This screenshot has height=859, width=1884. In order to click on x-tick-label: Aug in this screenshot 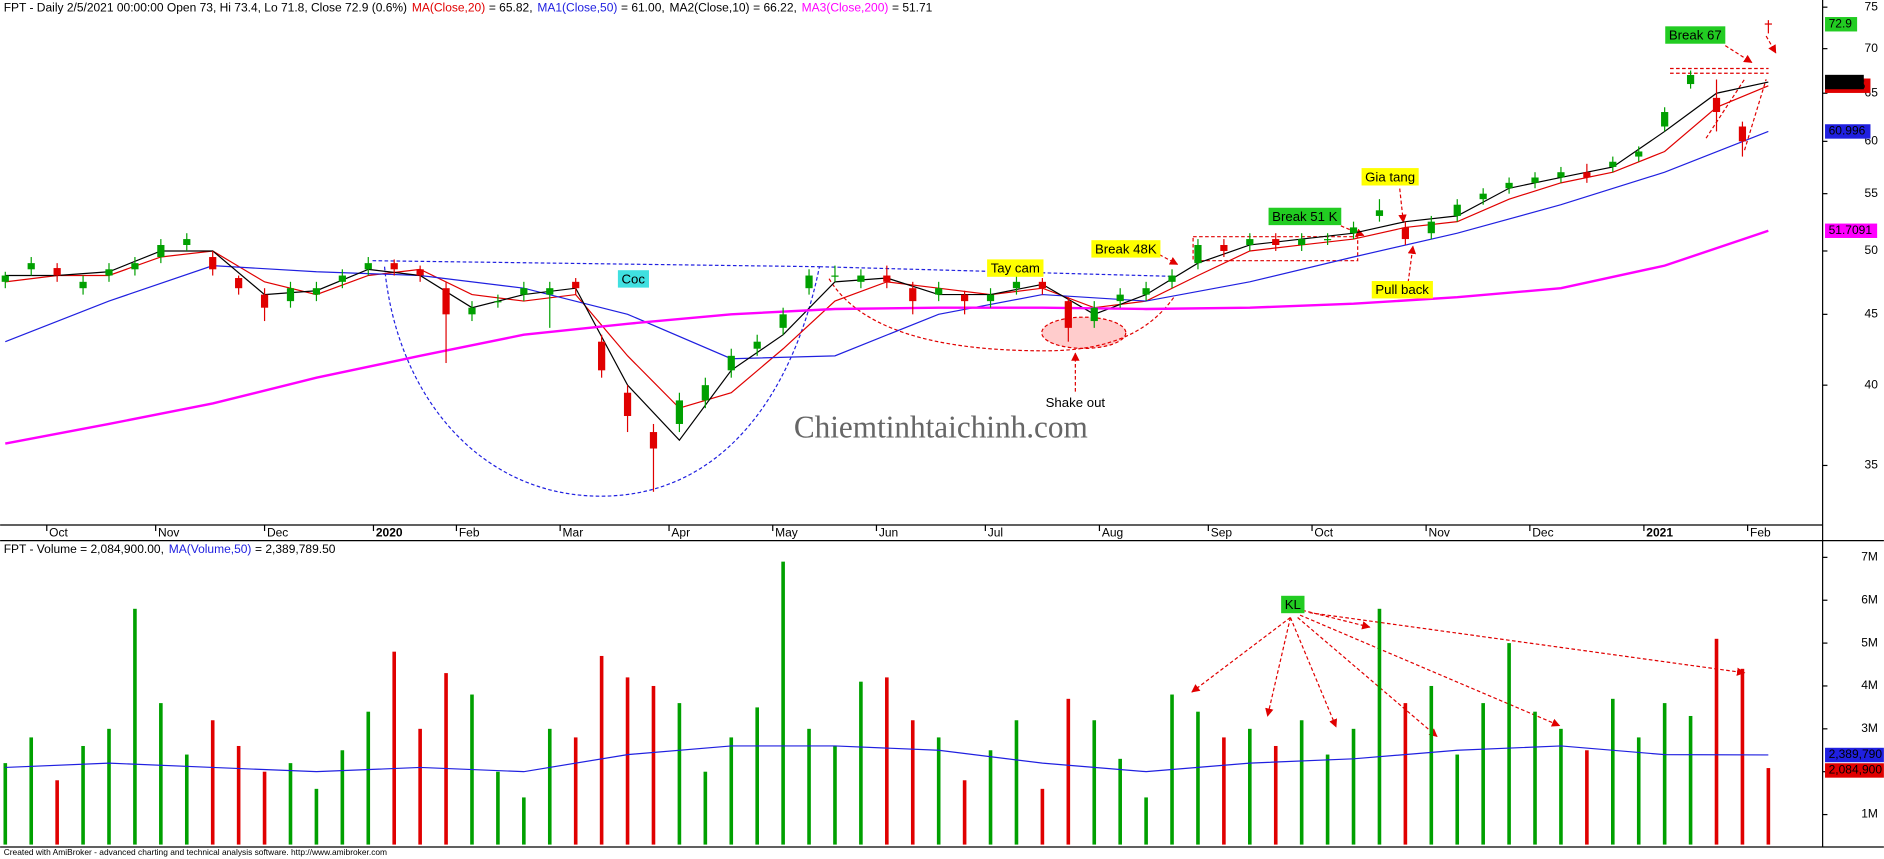, I will do `click(1112, 533)`.